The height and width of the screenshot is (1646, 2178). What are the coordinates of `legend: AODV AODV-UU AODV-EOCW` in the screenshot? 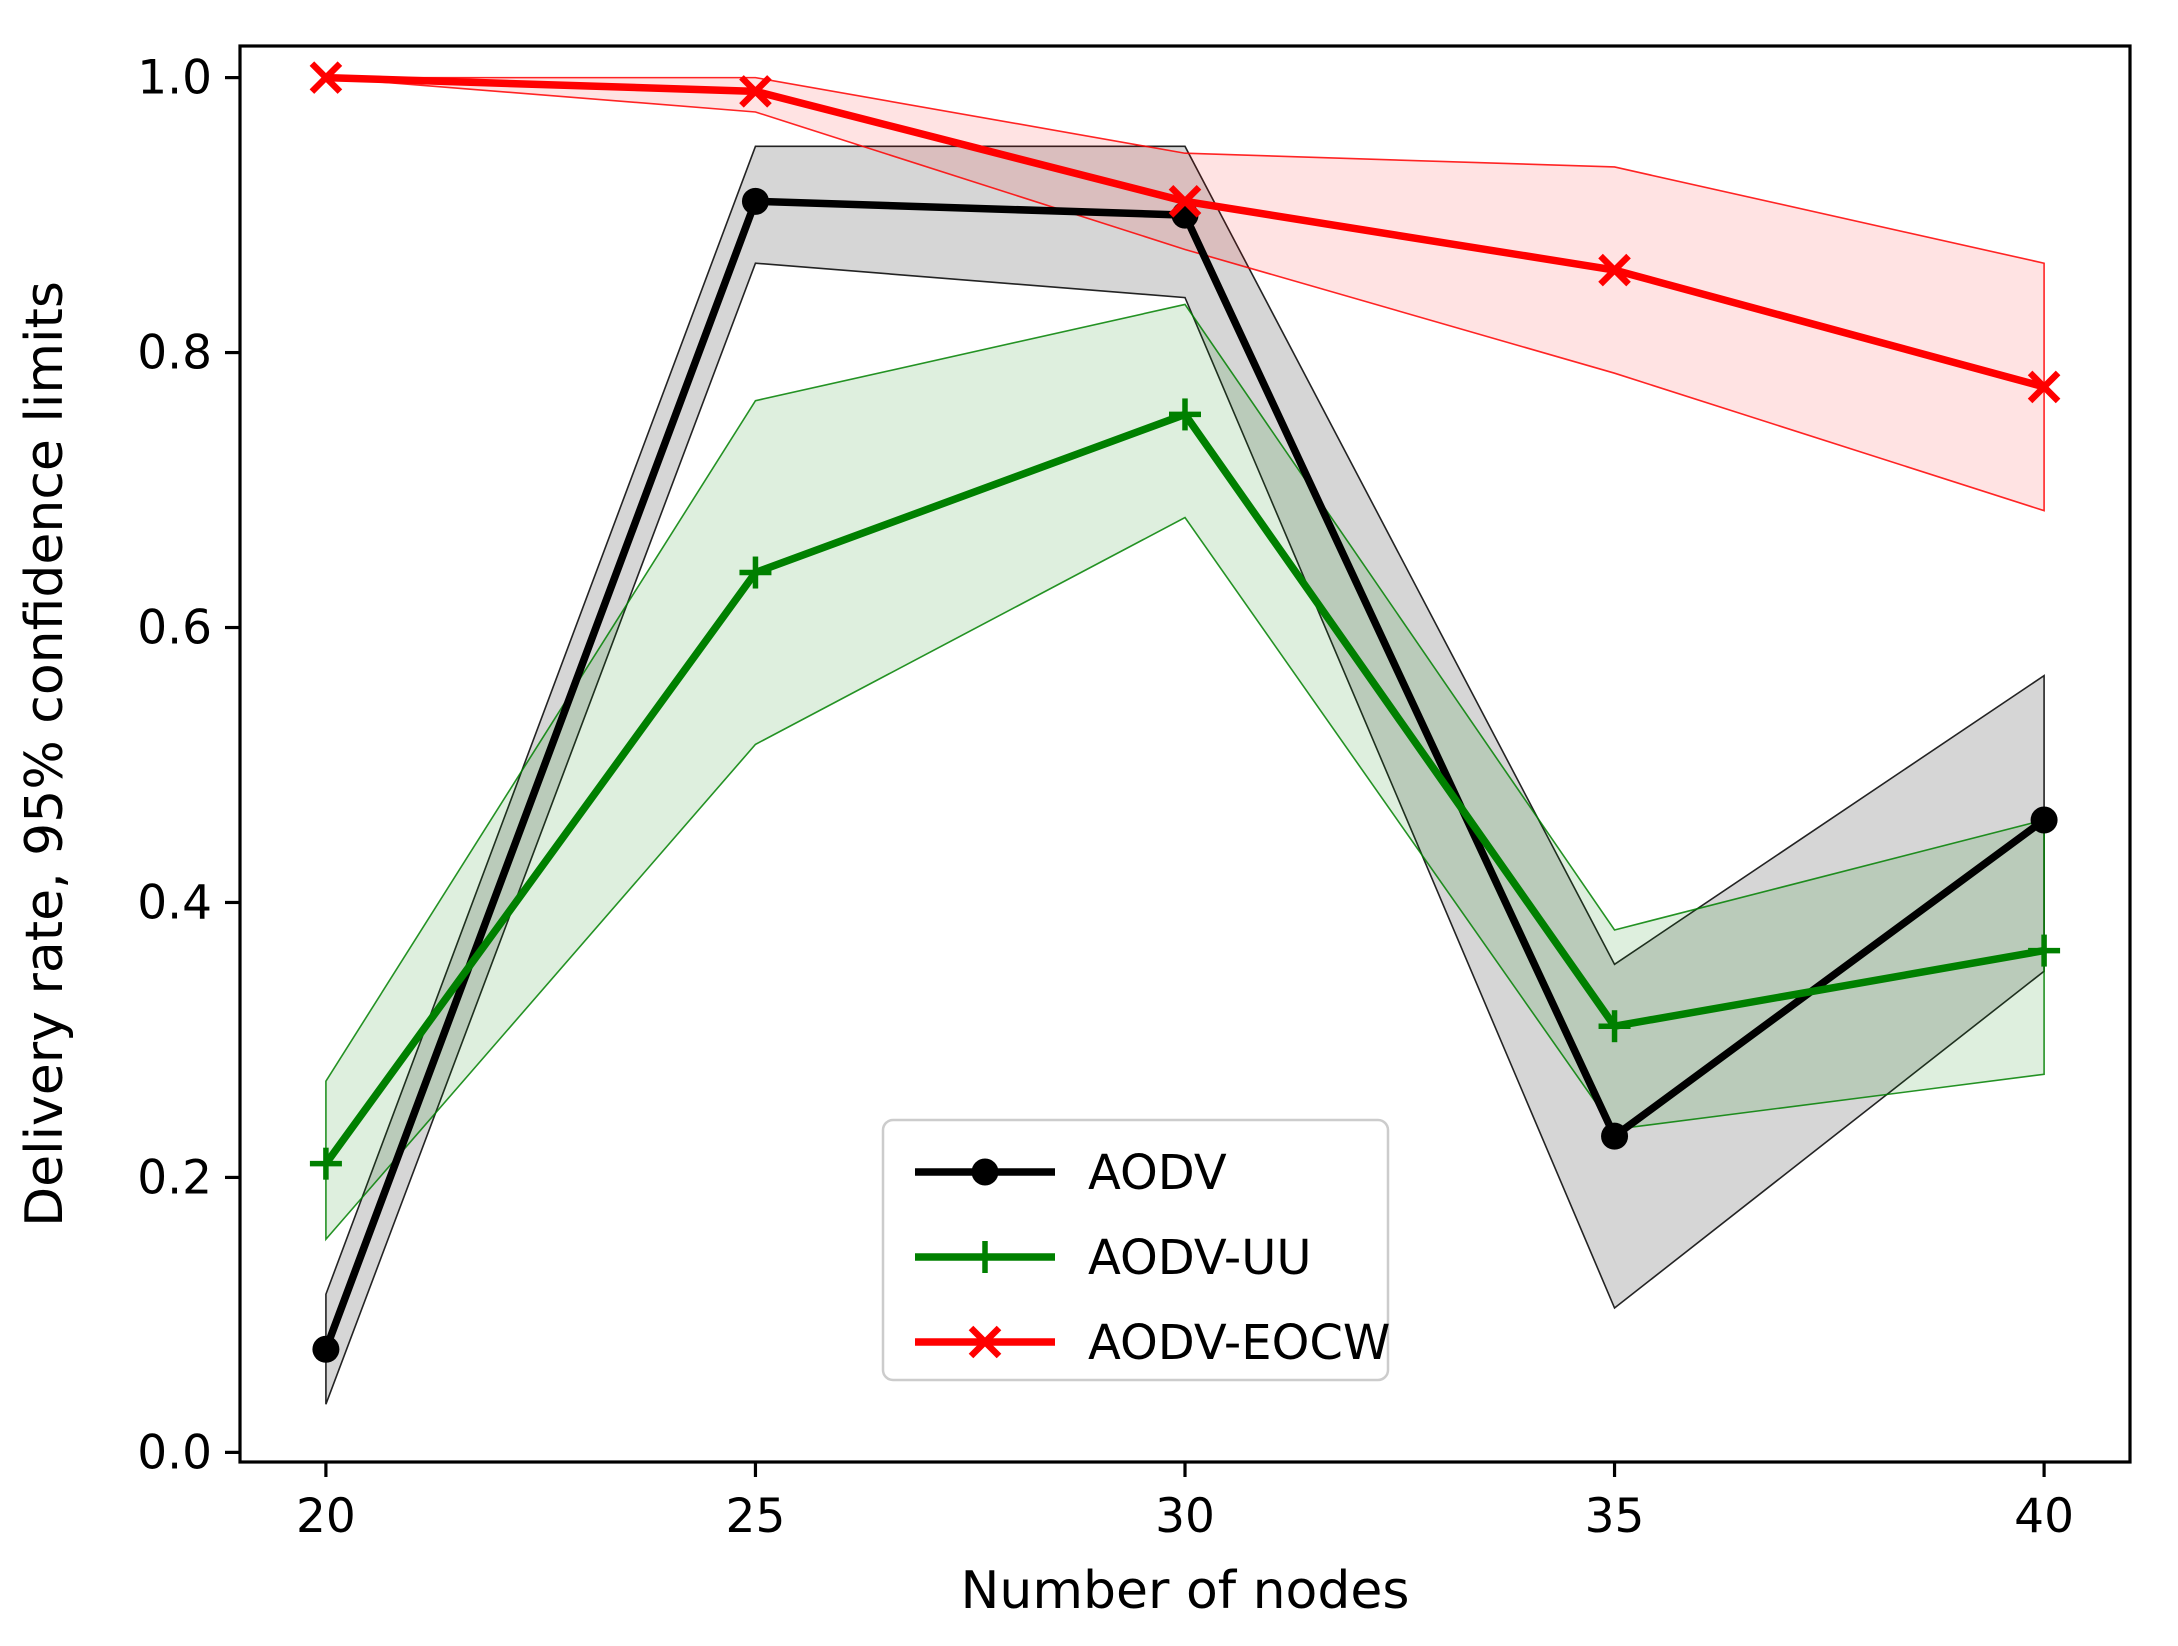 It's located at (1135, 1250).